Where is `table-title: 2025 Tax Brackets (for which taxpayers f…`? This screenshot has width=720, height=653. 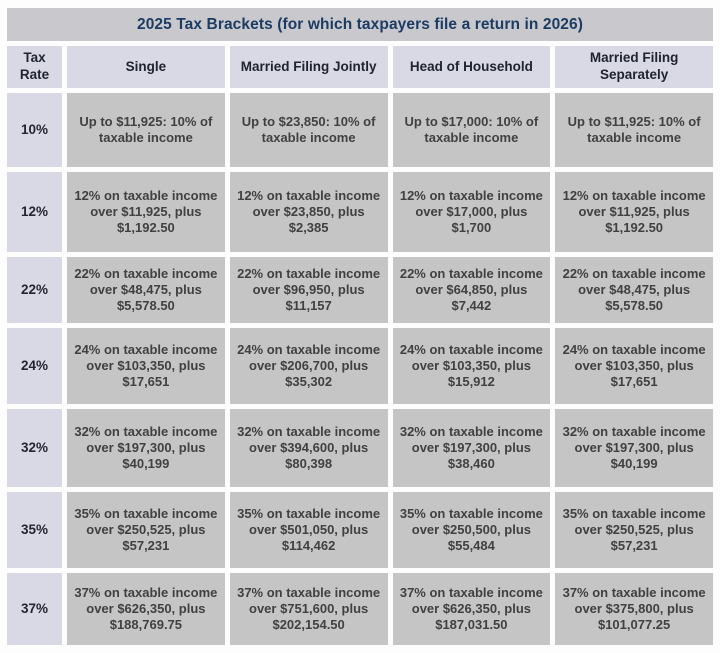
table-title: 2025 Tax Brackets (for which taxpayers f… is located at coordinates (360, 24).